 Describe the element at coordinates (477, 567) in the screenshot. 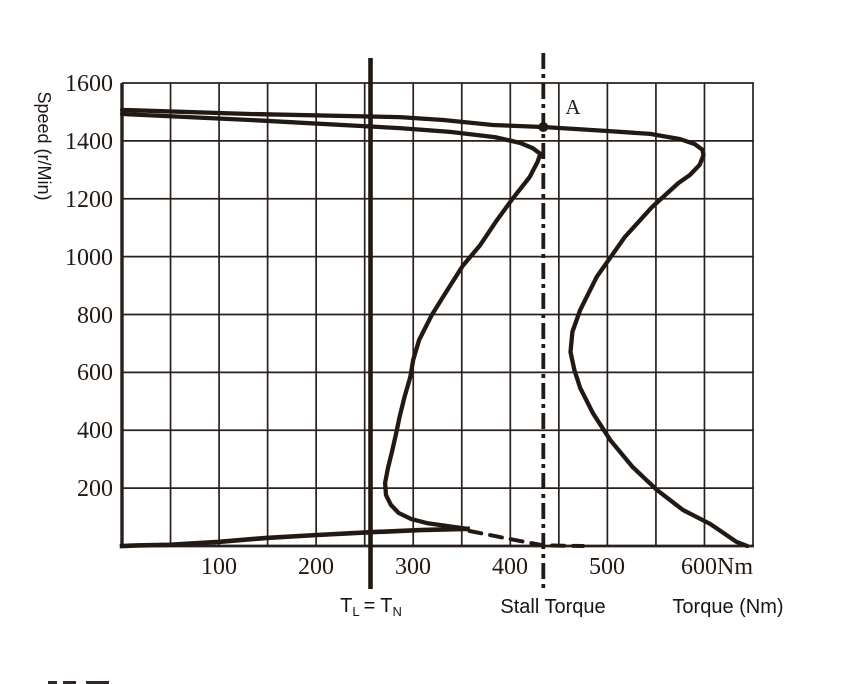

I see `x-tick-labels: 100 200 300 400 500 600Nm` at that location.